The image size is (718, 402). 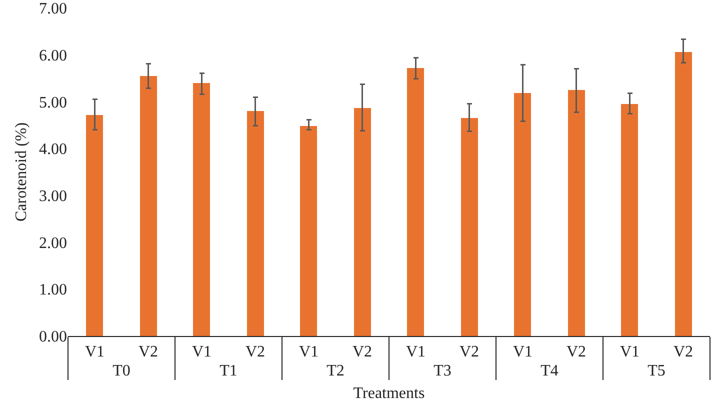 I want to click on y-tick-label: 5.00, so click(x=53, y=103).